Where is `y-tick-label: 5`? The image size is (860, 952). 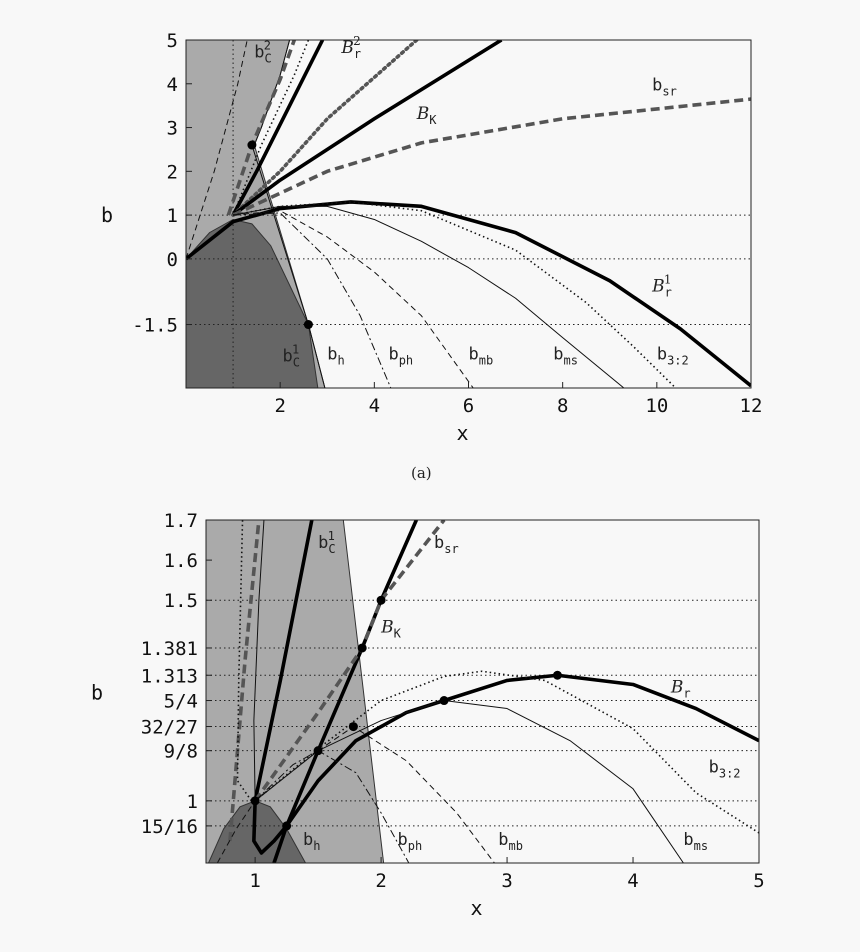 y-tick-label: 5 is located at coordinates (172, 41).